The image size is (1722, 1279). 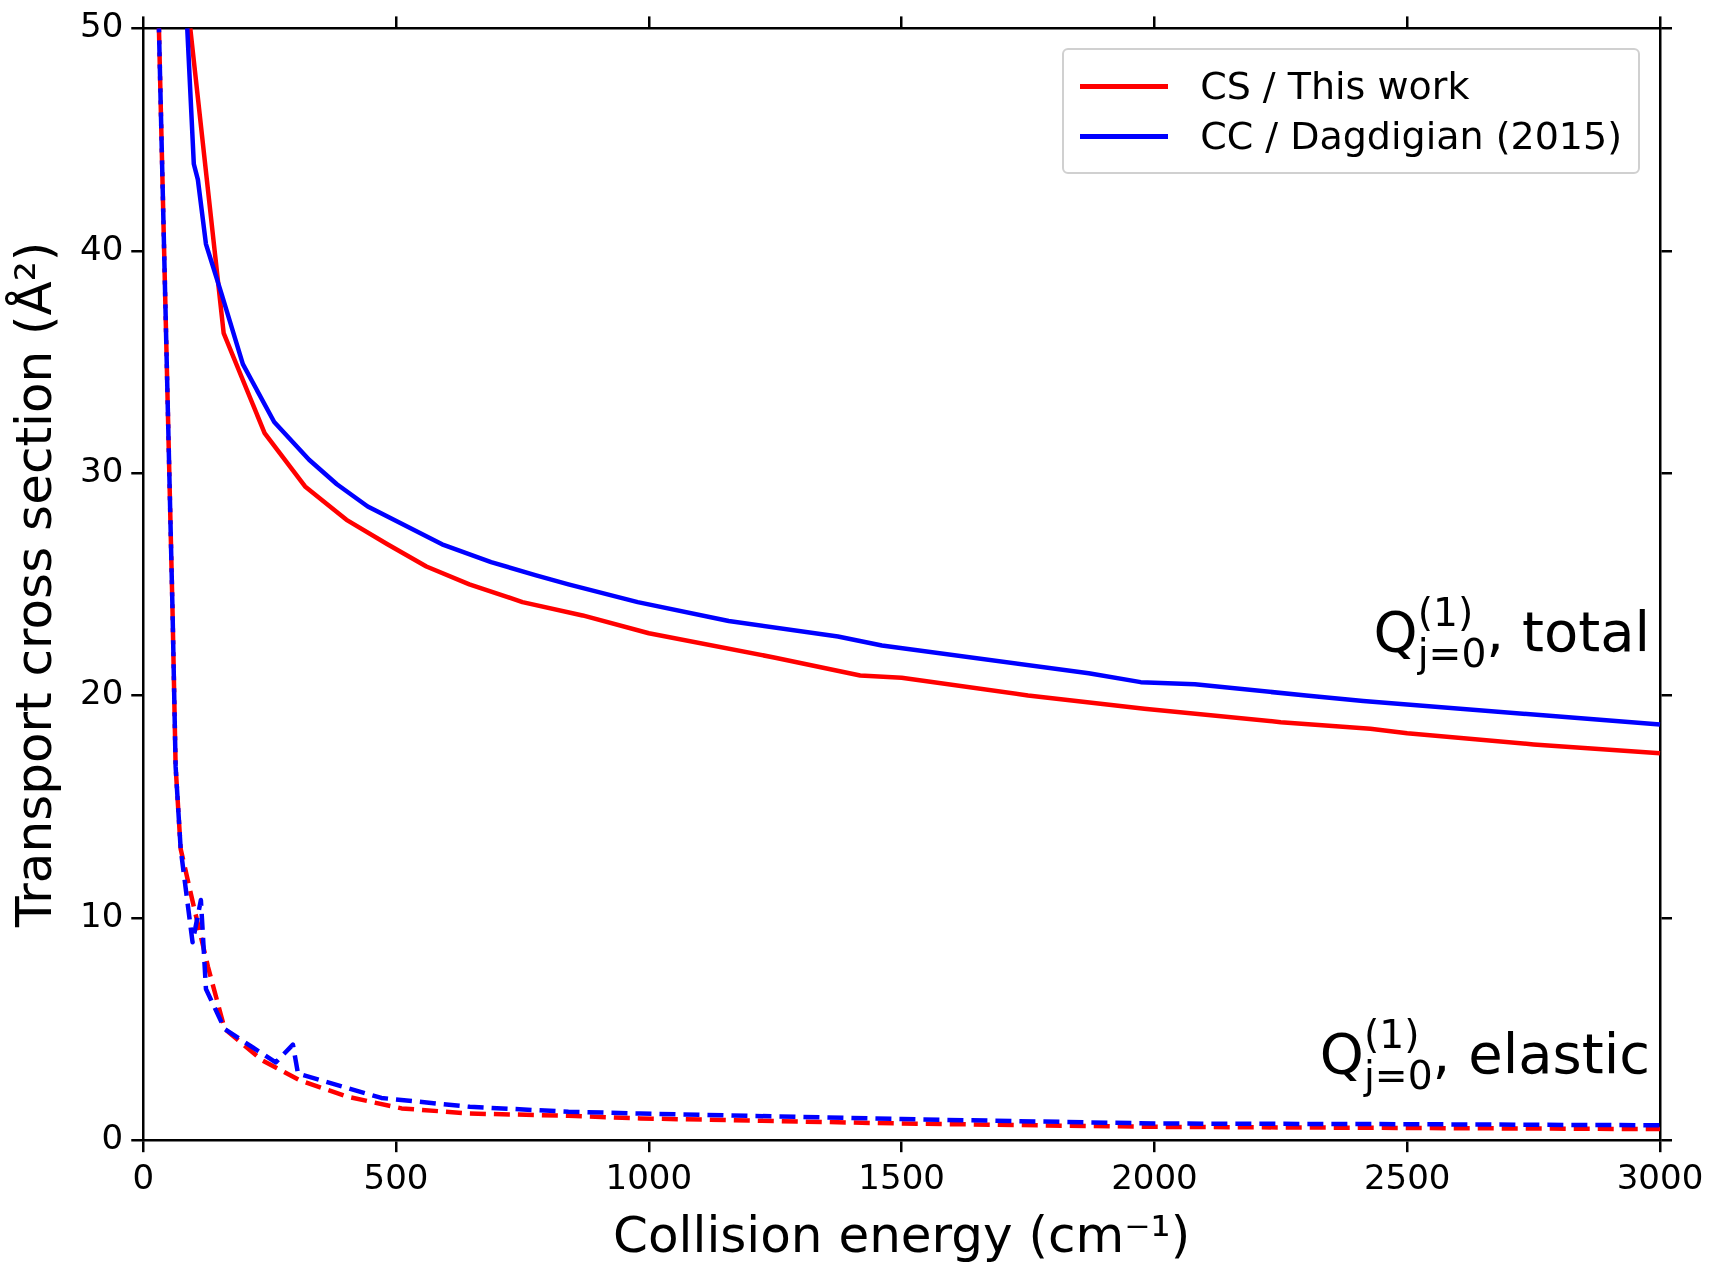 What do you see at coordinates (902, 1234) in the screenshot?
I see `x-axis-title: Collision energy (cm⁻¹)` at bounding box center [902, 1234].